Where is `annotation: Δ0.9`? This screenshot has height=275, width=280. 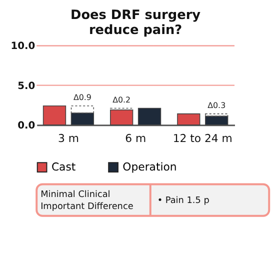 annotation: Δ0.9 is located at coordinates (82, 97).